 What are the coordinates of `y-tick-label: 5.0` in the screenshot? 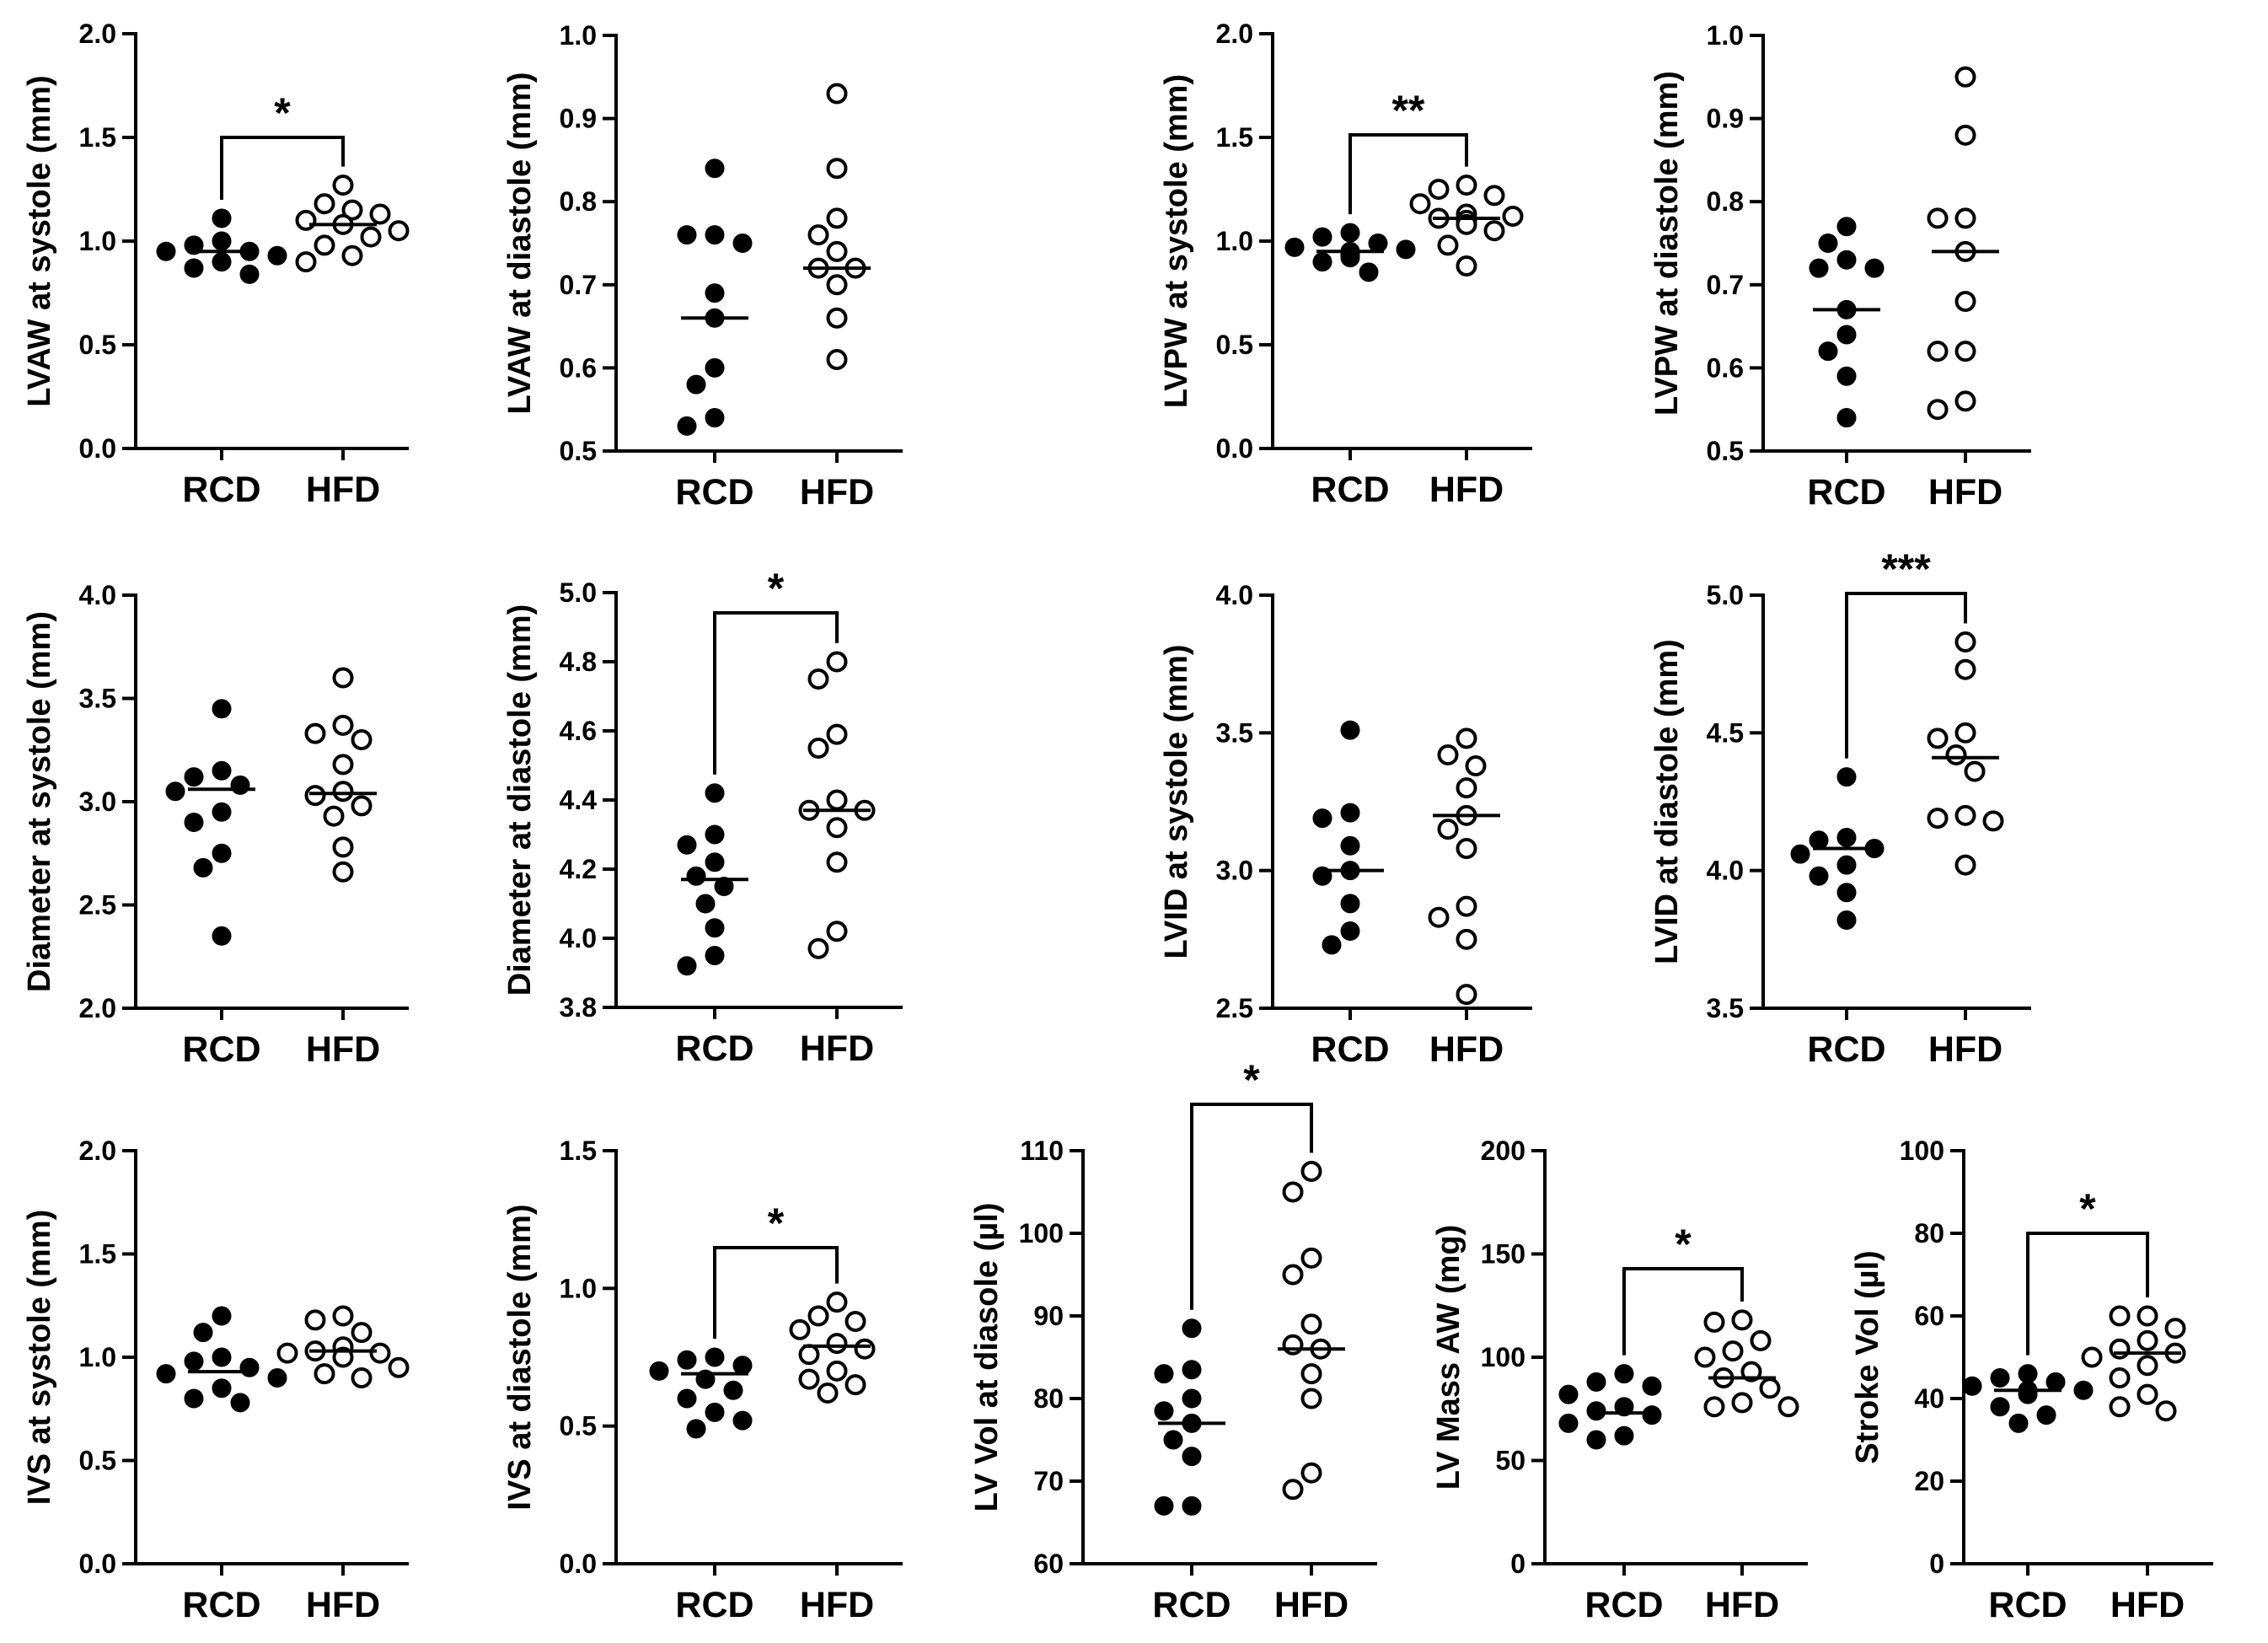 It's located at (1725, 595).